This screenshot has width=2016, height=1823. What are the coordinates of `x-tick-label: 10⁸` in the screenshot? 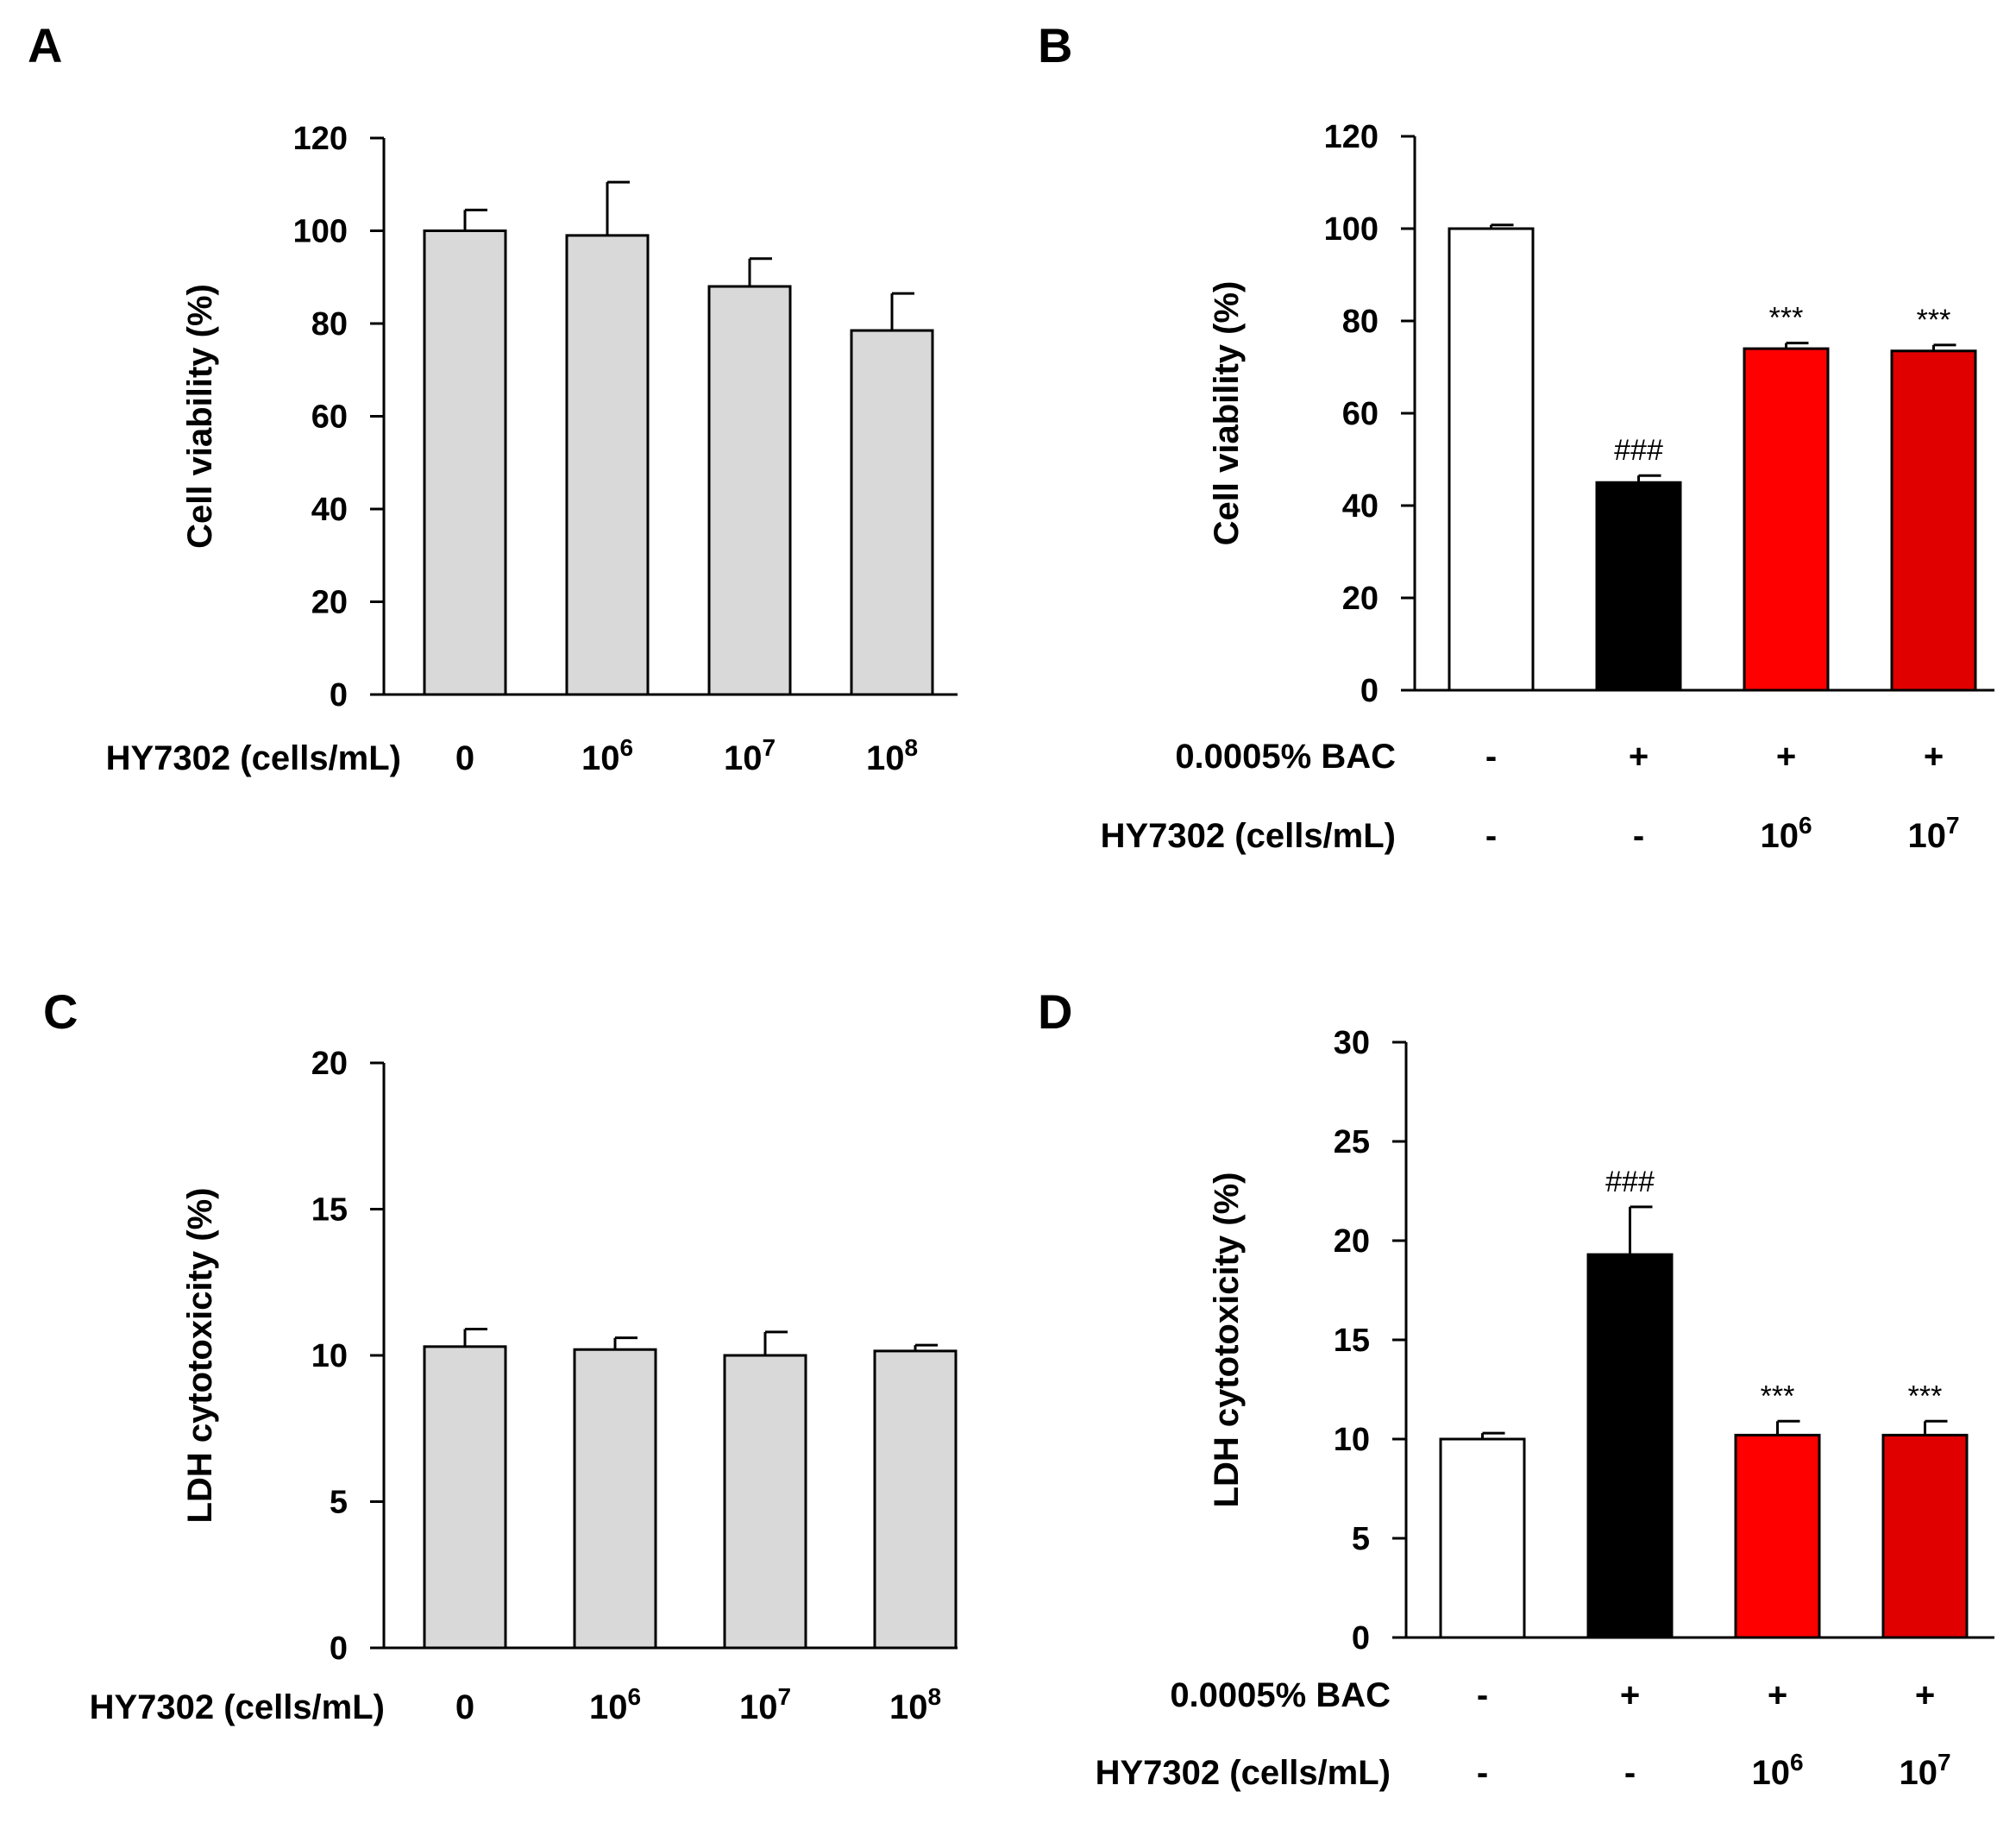 It's located at (915, 1704).